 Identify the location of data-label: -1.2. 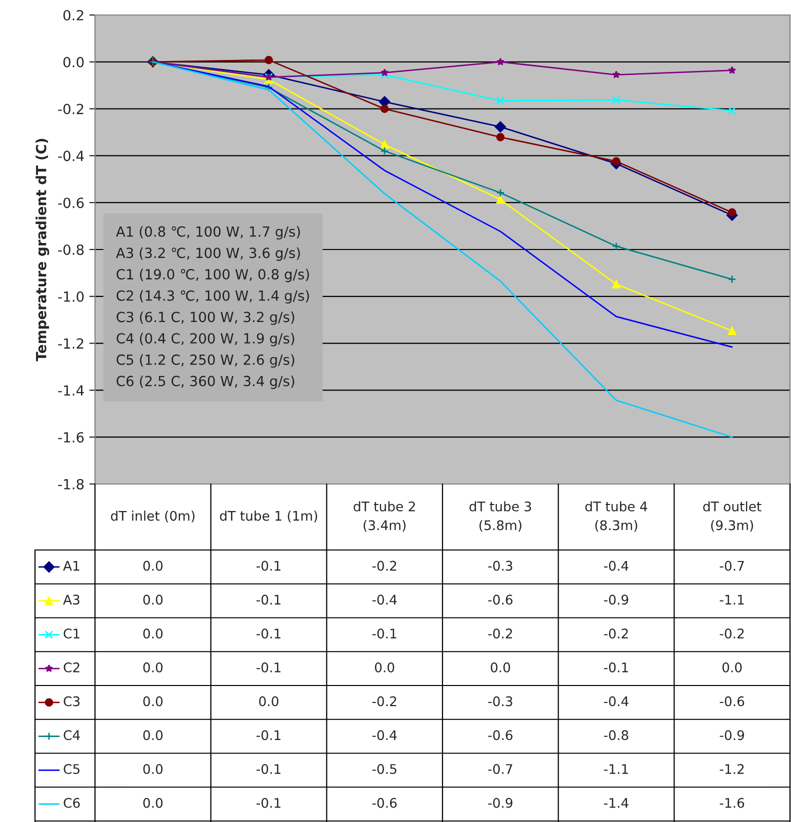
(732, 769).